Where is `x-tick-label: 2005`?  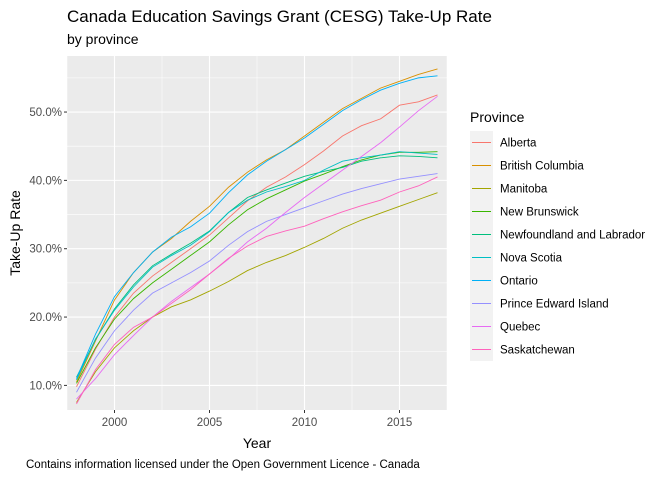
x-tick-label: 2005 is located at coordinates (210, 423).